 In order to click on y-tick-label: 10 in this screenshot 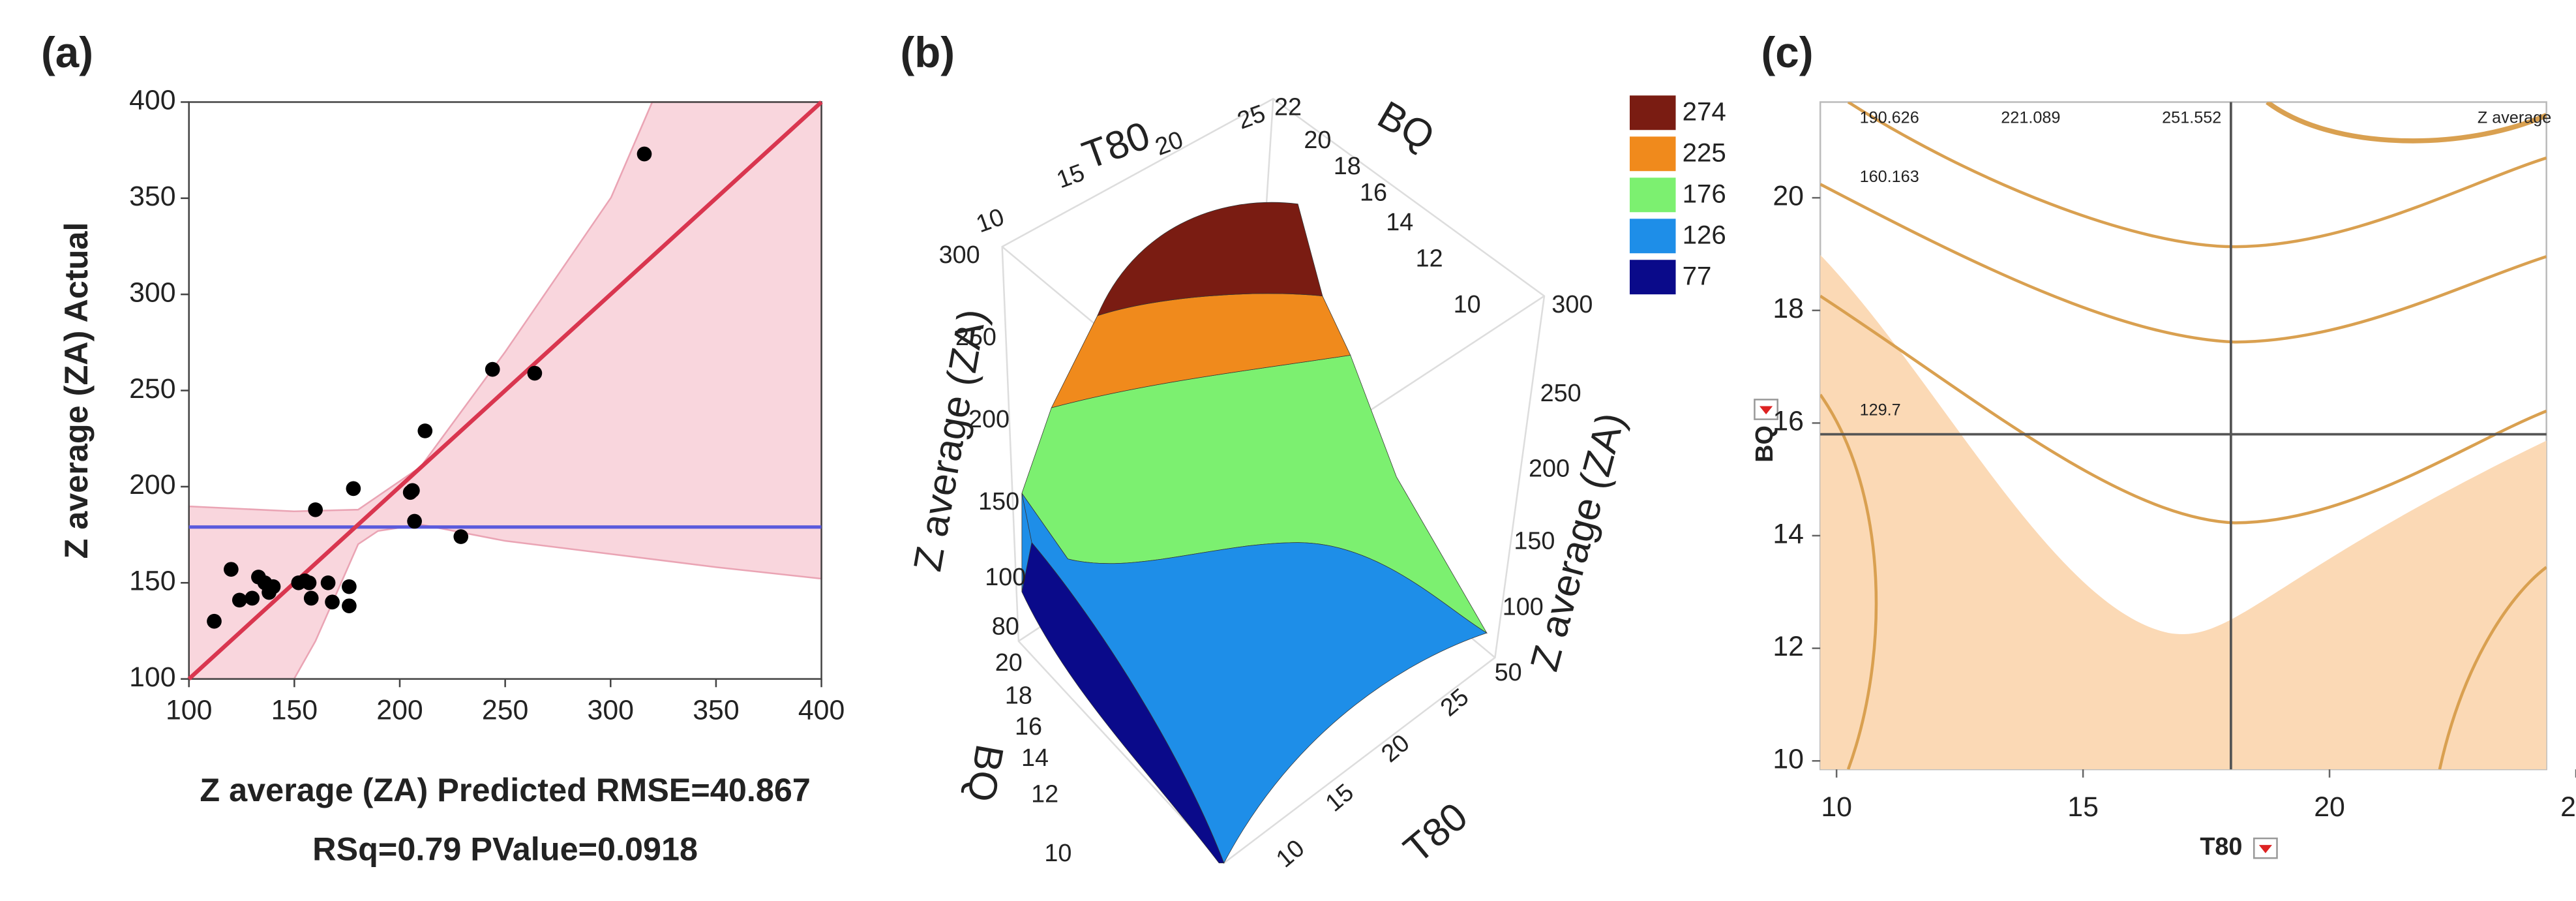, I will do `click(1788, 759)`.